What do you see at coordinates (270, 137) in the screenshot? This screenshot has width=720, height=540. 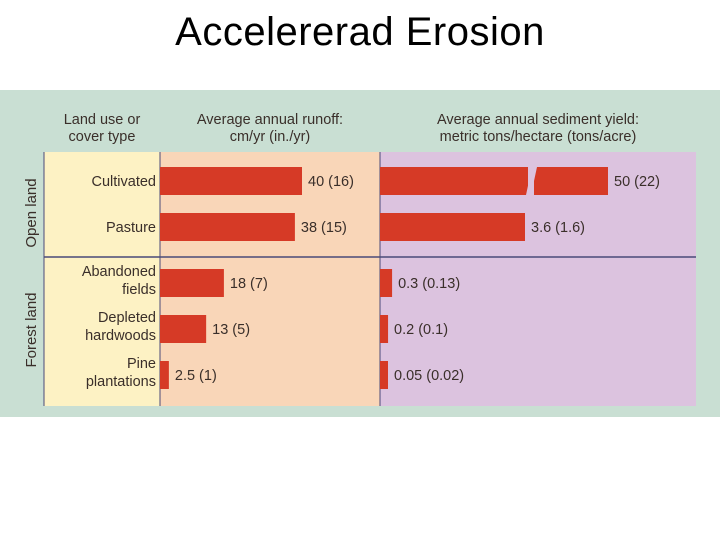 I see `runoff-header-line-2: cm/yr (in./yr)` at bounding box center [270, 137].